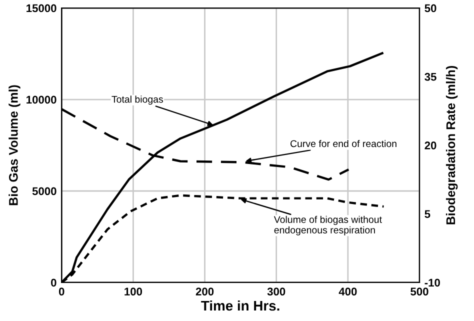 This screenshot has height=321, width=474. Describe the element at coordinates (343, 144) in the screenshot. I see `annotation: Curve for end of reaction` at that location.